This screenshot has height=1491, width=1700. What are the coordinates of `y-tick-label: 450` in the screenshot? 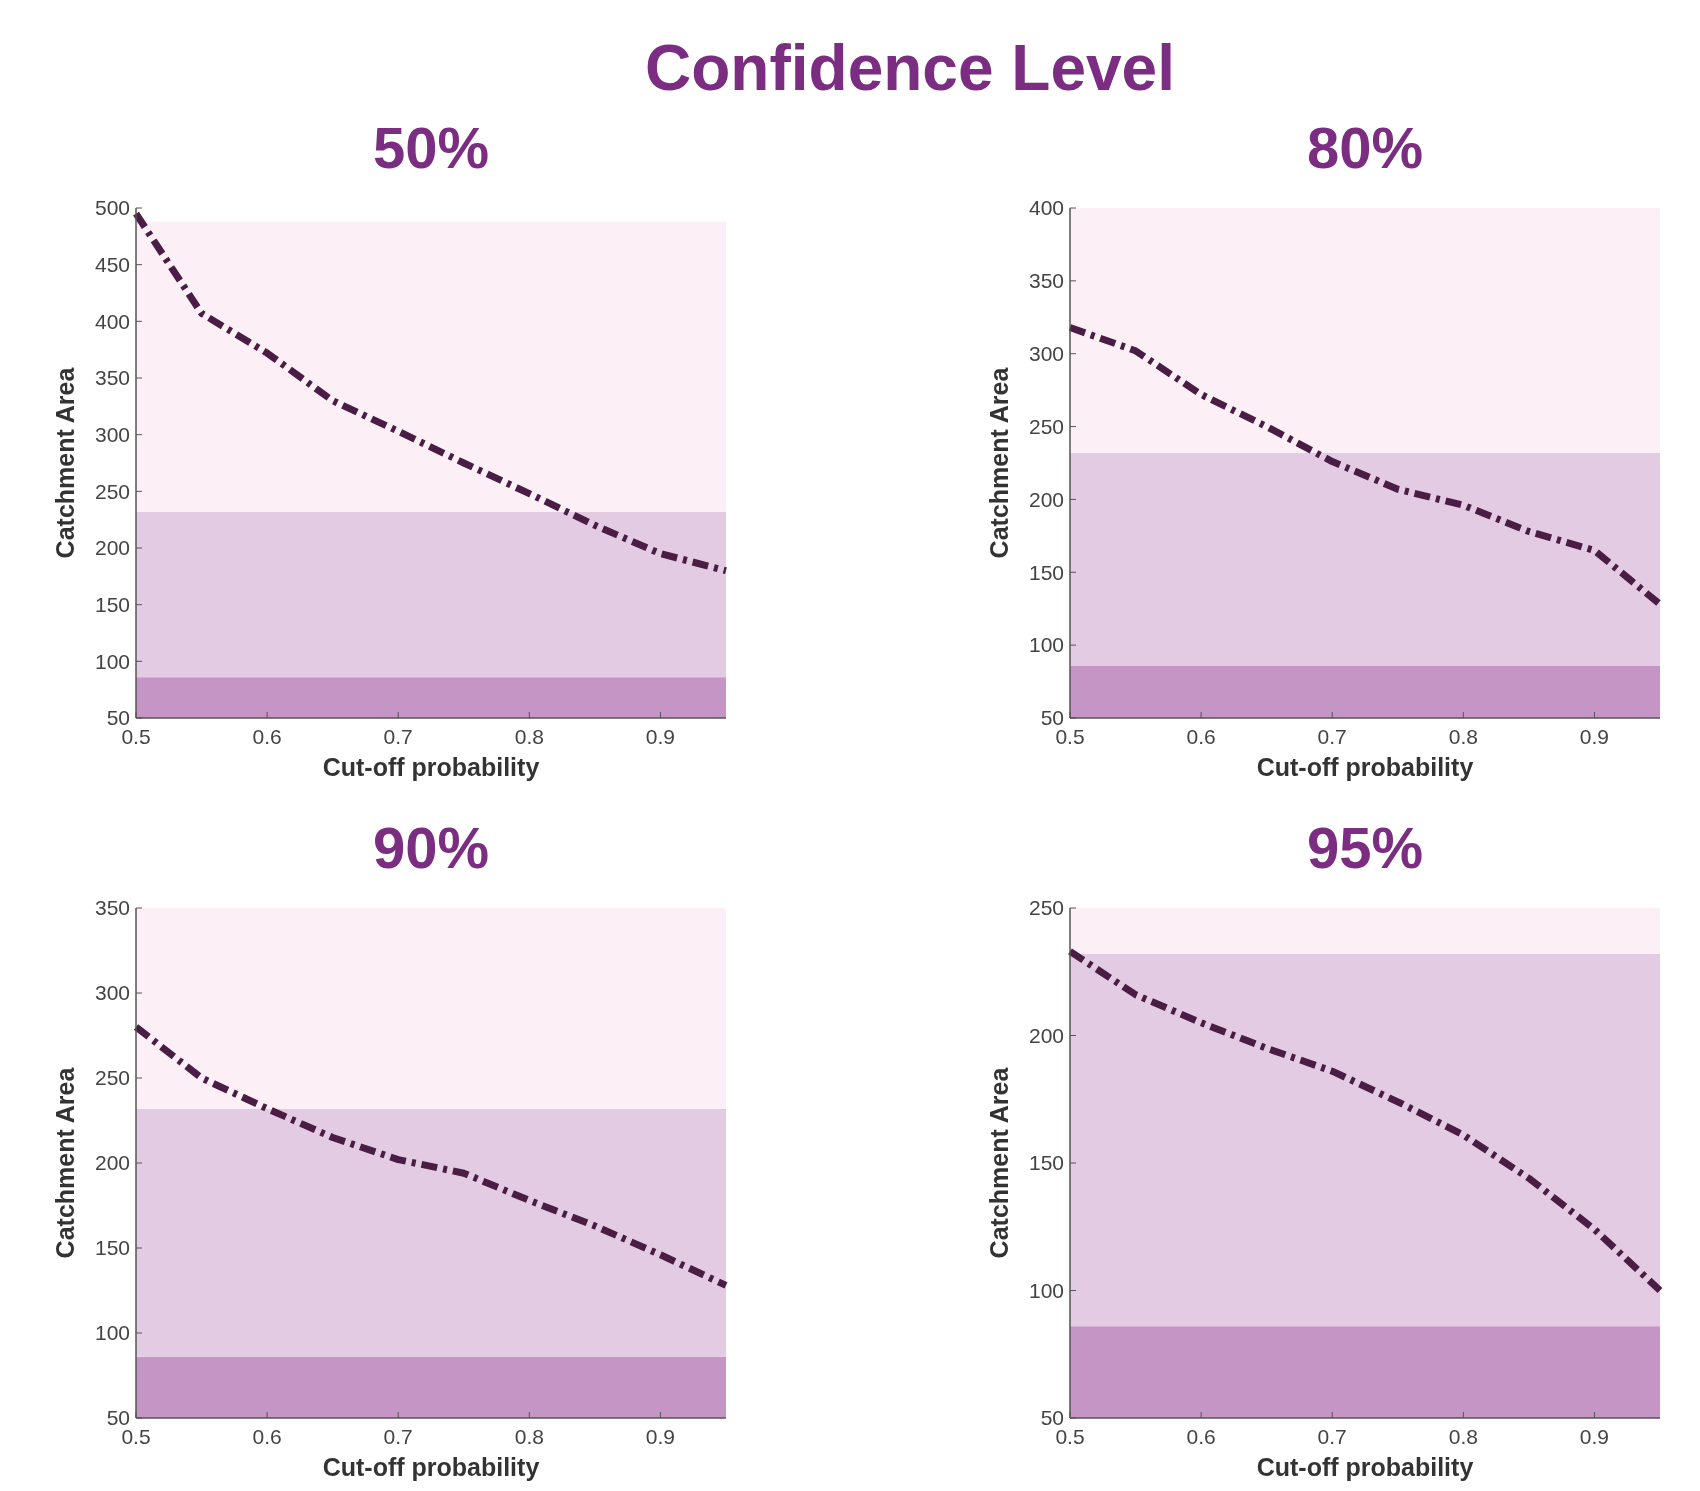 It's located at (112, 265).